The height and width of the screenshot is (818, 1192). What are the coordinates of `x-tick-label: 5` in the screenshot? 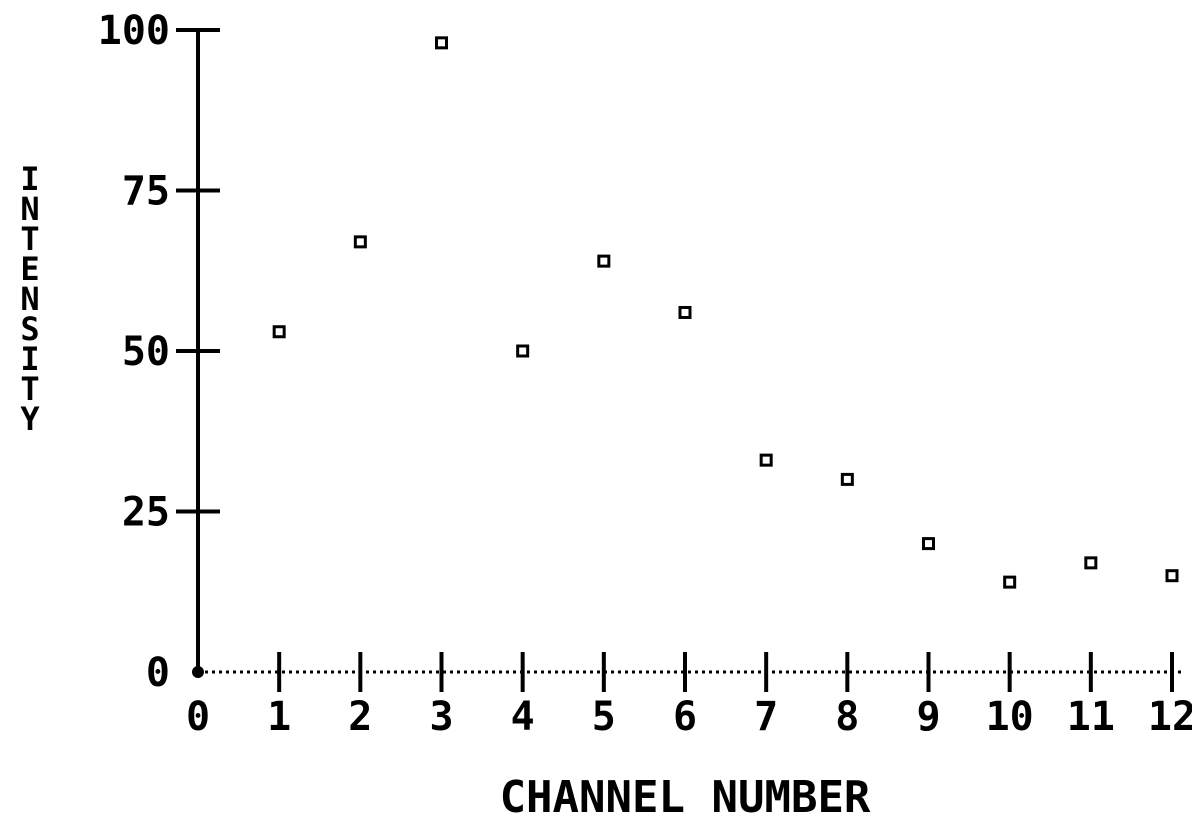 It's located at (604, 717).